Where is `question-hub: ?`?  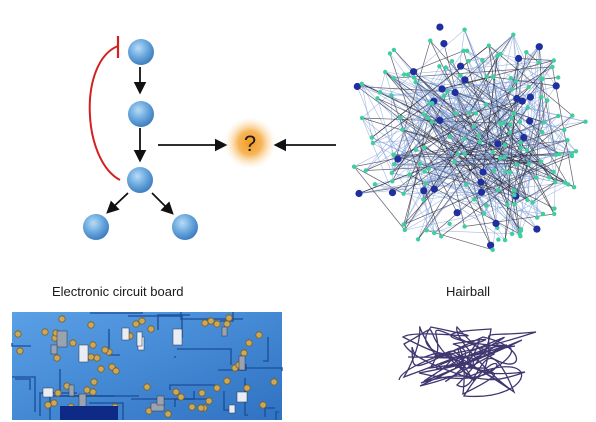
question-hub: ? is located at coordinates (247, 143).